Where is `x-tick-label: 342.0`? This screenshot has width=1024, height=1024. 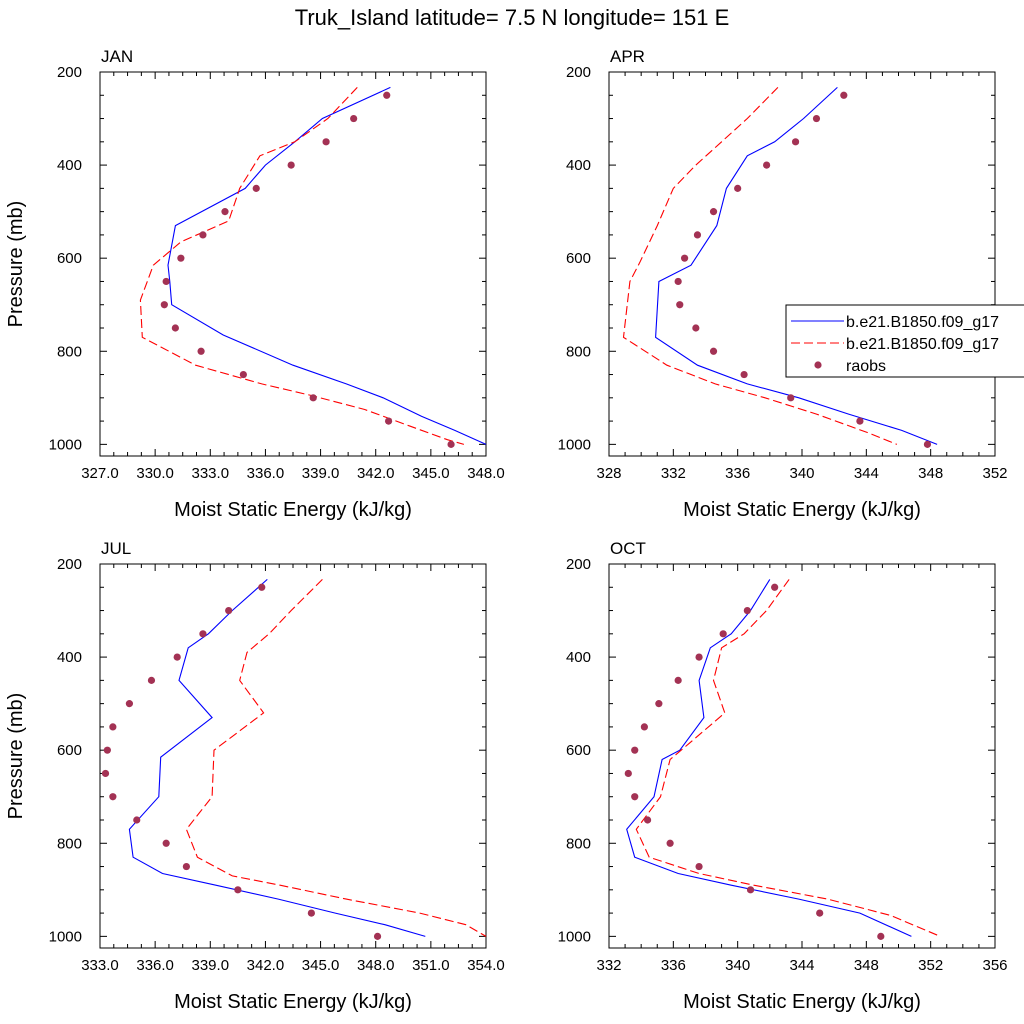 x-tick-label: 342.0 is located at coordinates (266, 965).